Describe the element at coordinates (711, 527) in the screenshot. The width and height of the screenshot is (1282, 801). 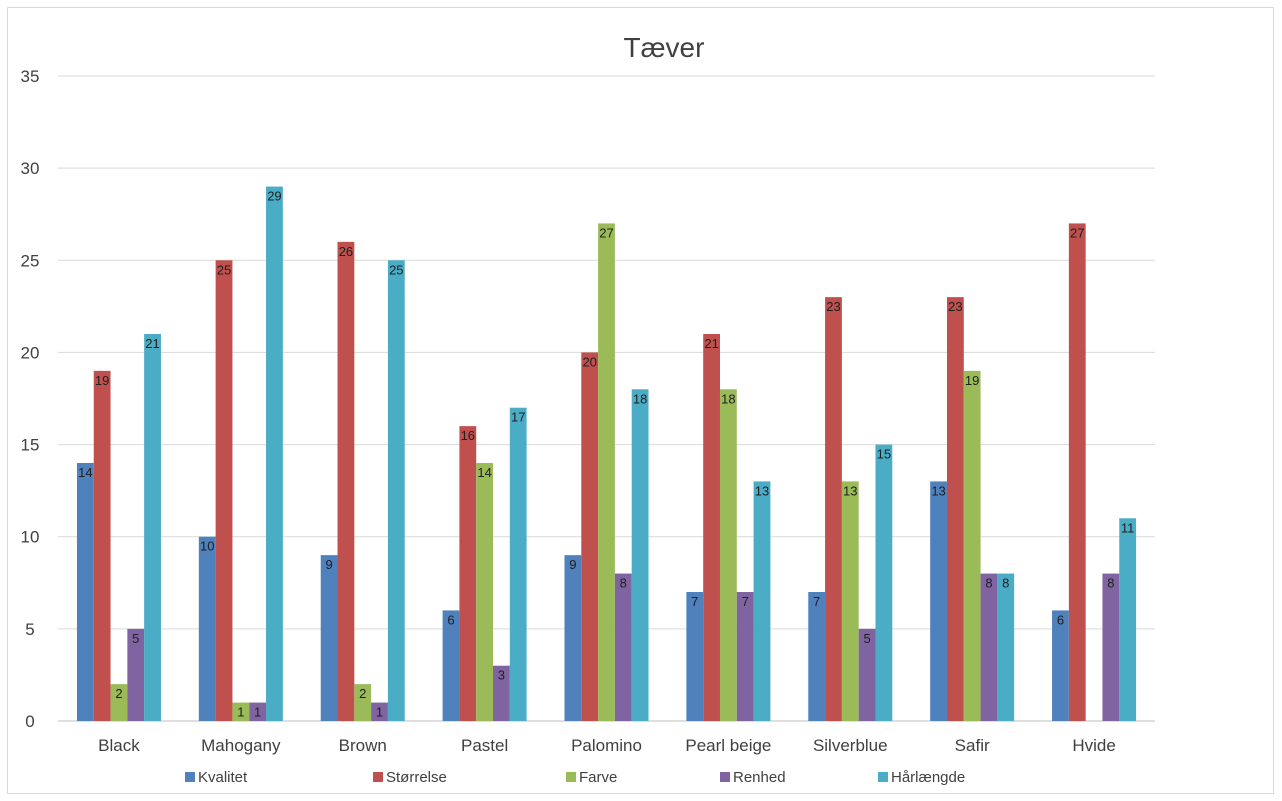
I see `bar-størrelse-pearl-beige` at that location.